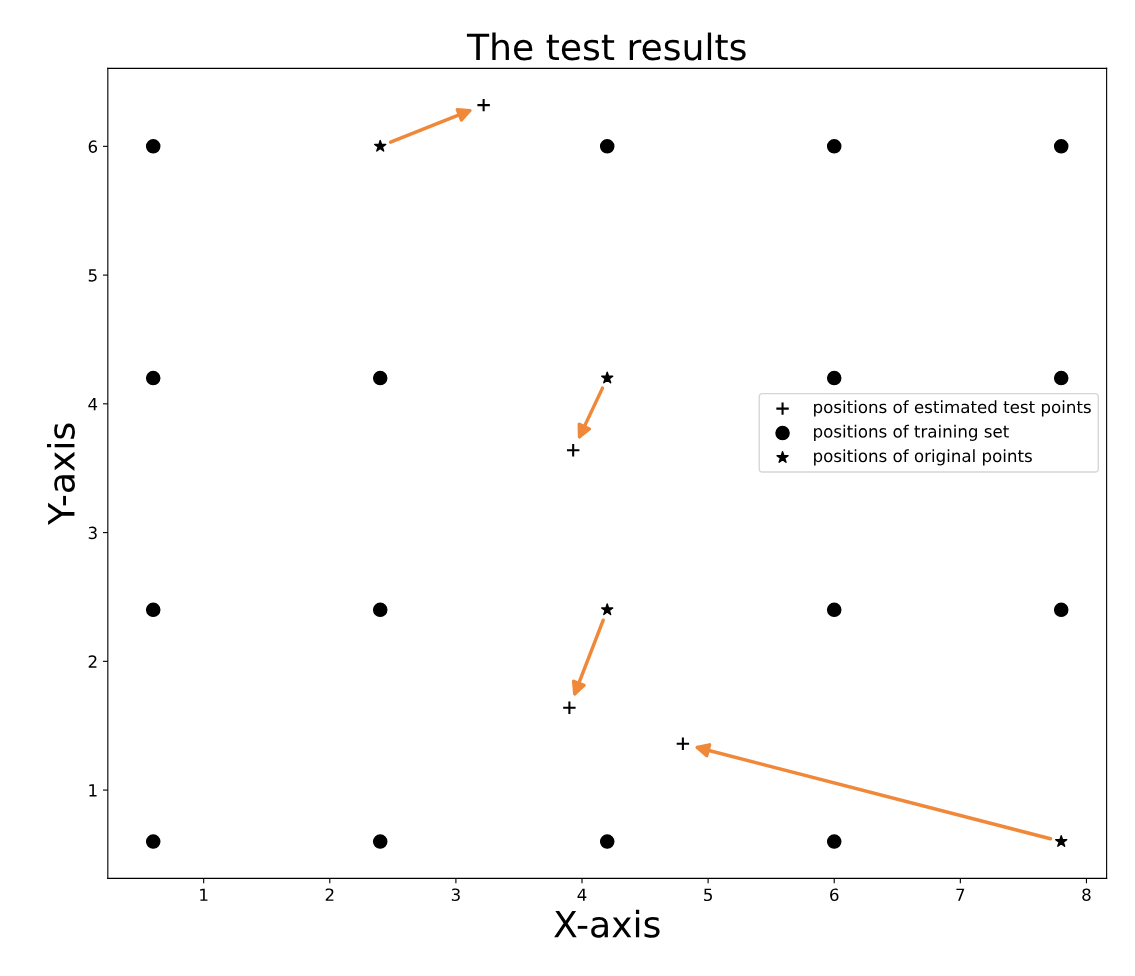 The image size is (1135, 976). What do you see at coordinates (92, 661) in the screenshot?
I see `y-tick-label: 2` at bounding box center [92, 661].